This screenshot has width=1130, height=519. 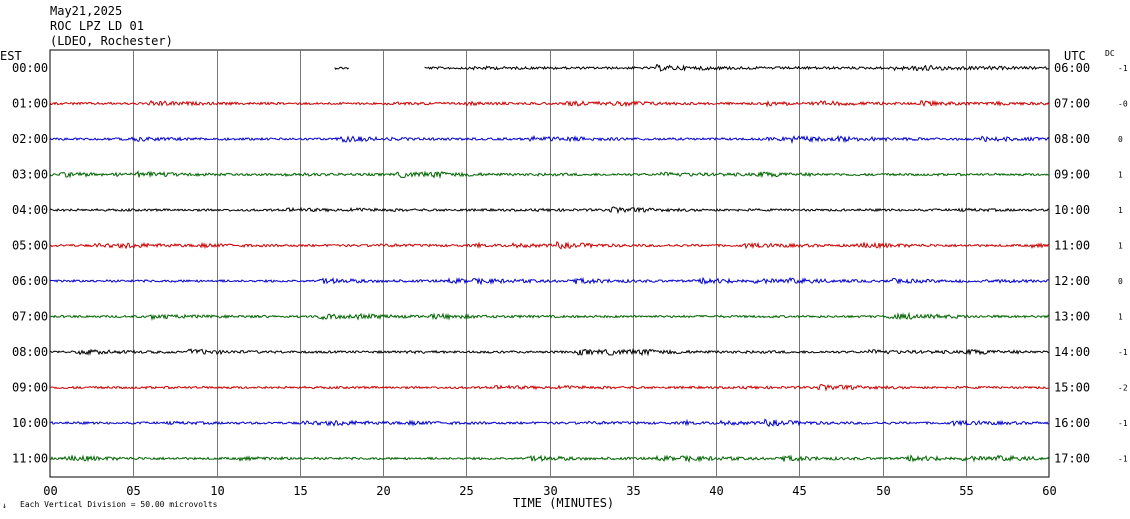 I want to click on utc-hour-label: 10:00, so click(x=1072, y=210).